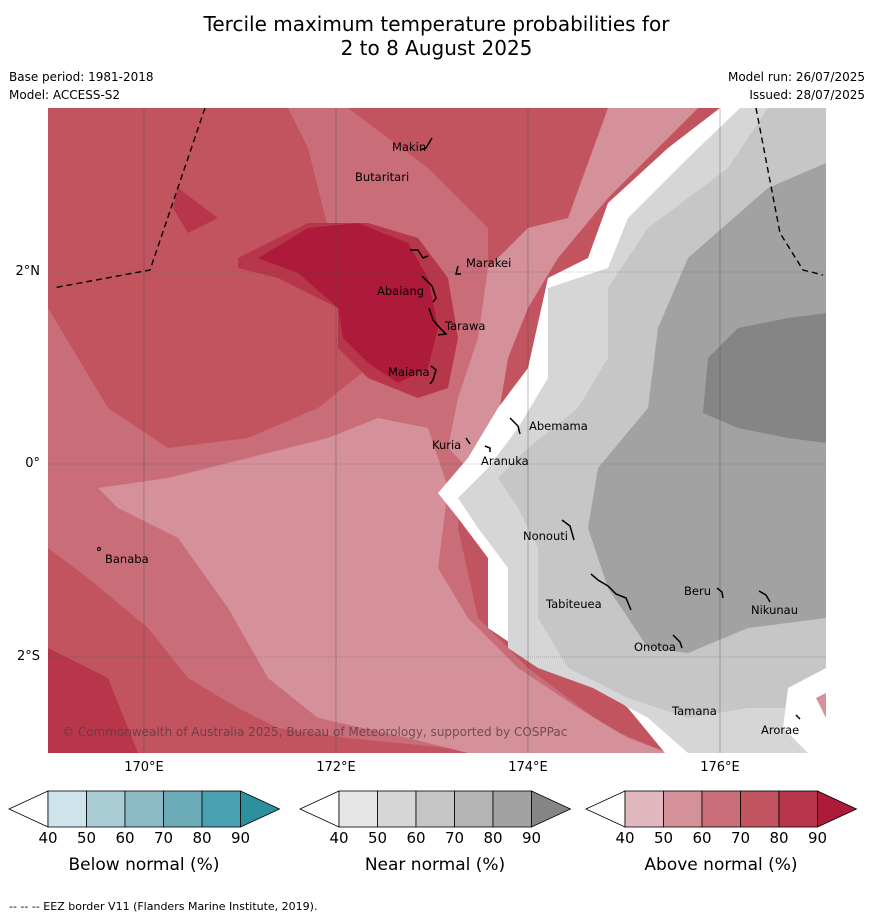  What do you see at coordinates (400, 291) in the screenshot?
I see `island-label-abaiang: Abaiang` at bounding box center [400, 291].